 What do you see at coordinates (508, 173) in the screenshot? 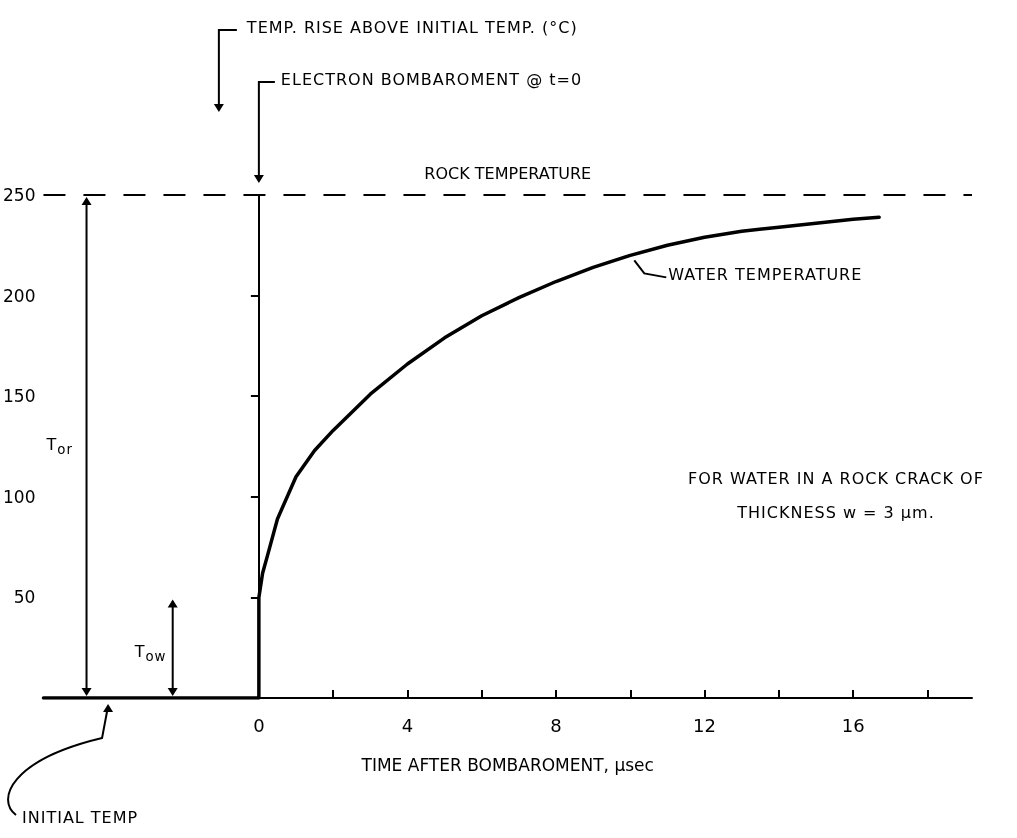
I see `ref-line-label: ROCK TEMPERATURE` at bounding box center [508, 173].